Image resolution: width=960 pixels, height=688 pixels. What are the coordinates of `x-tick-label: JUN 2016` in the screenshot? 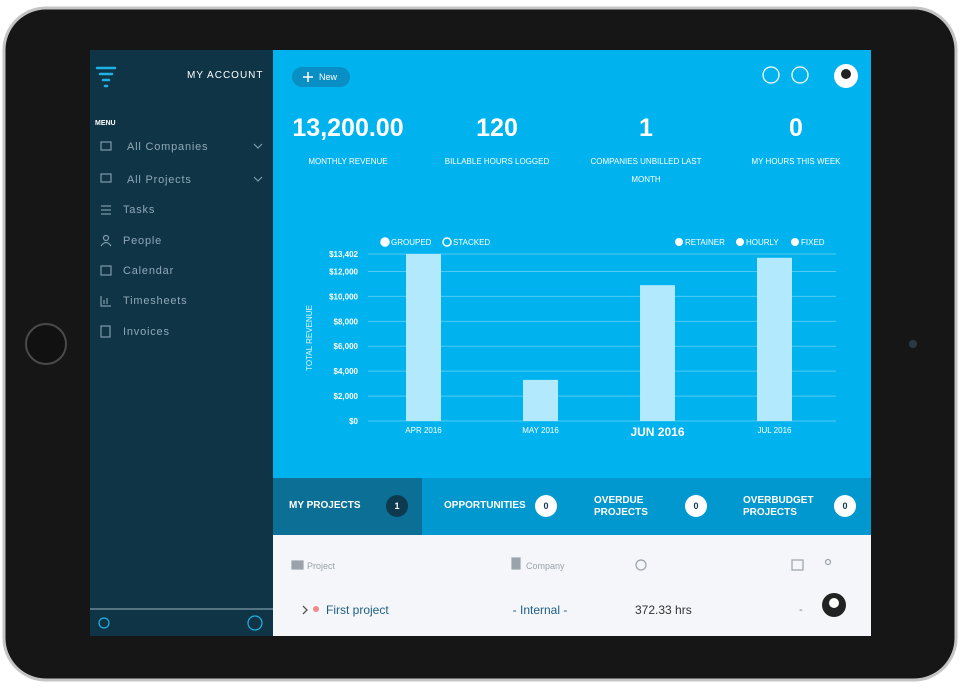 It's located at (657, 432).